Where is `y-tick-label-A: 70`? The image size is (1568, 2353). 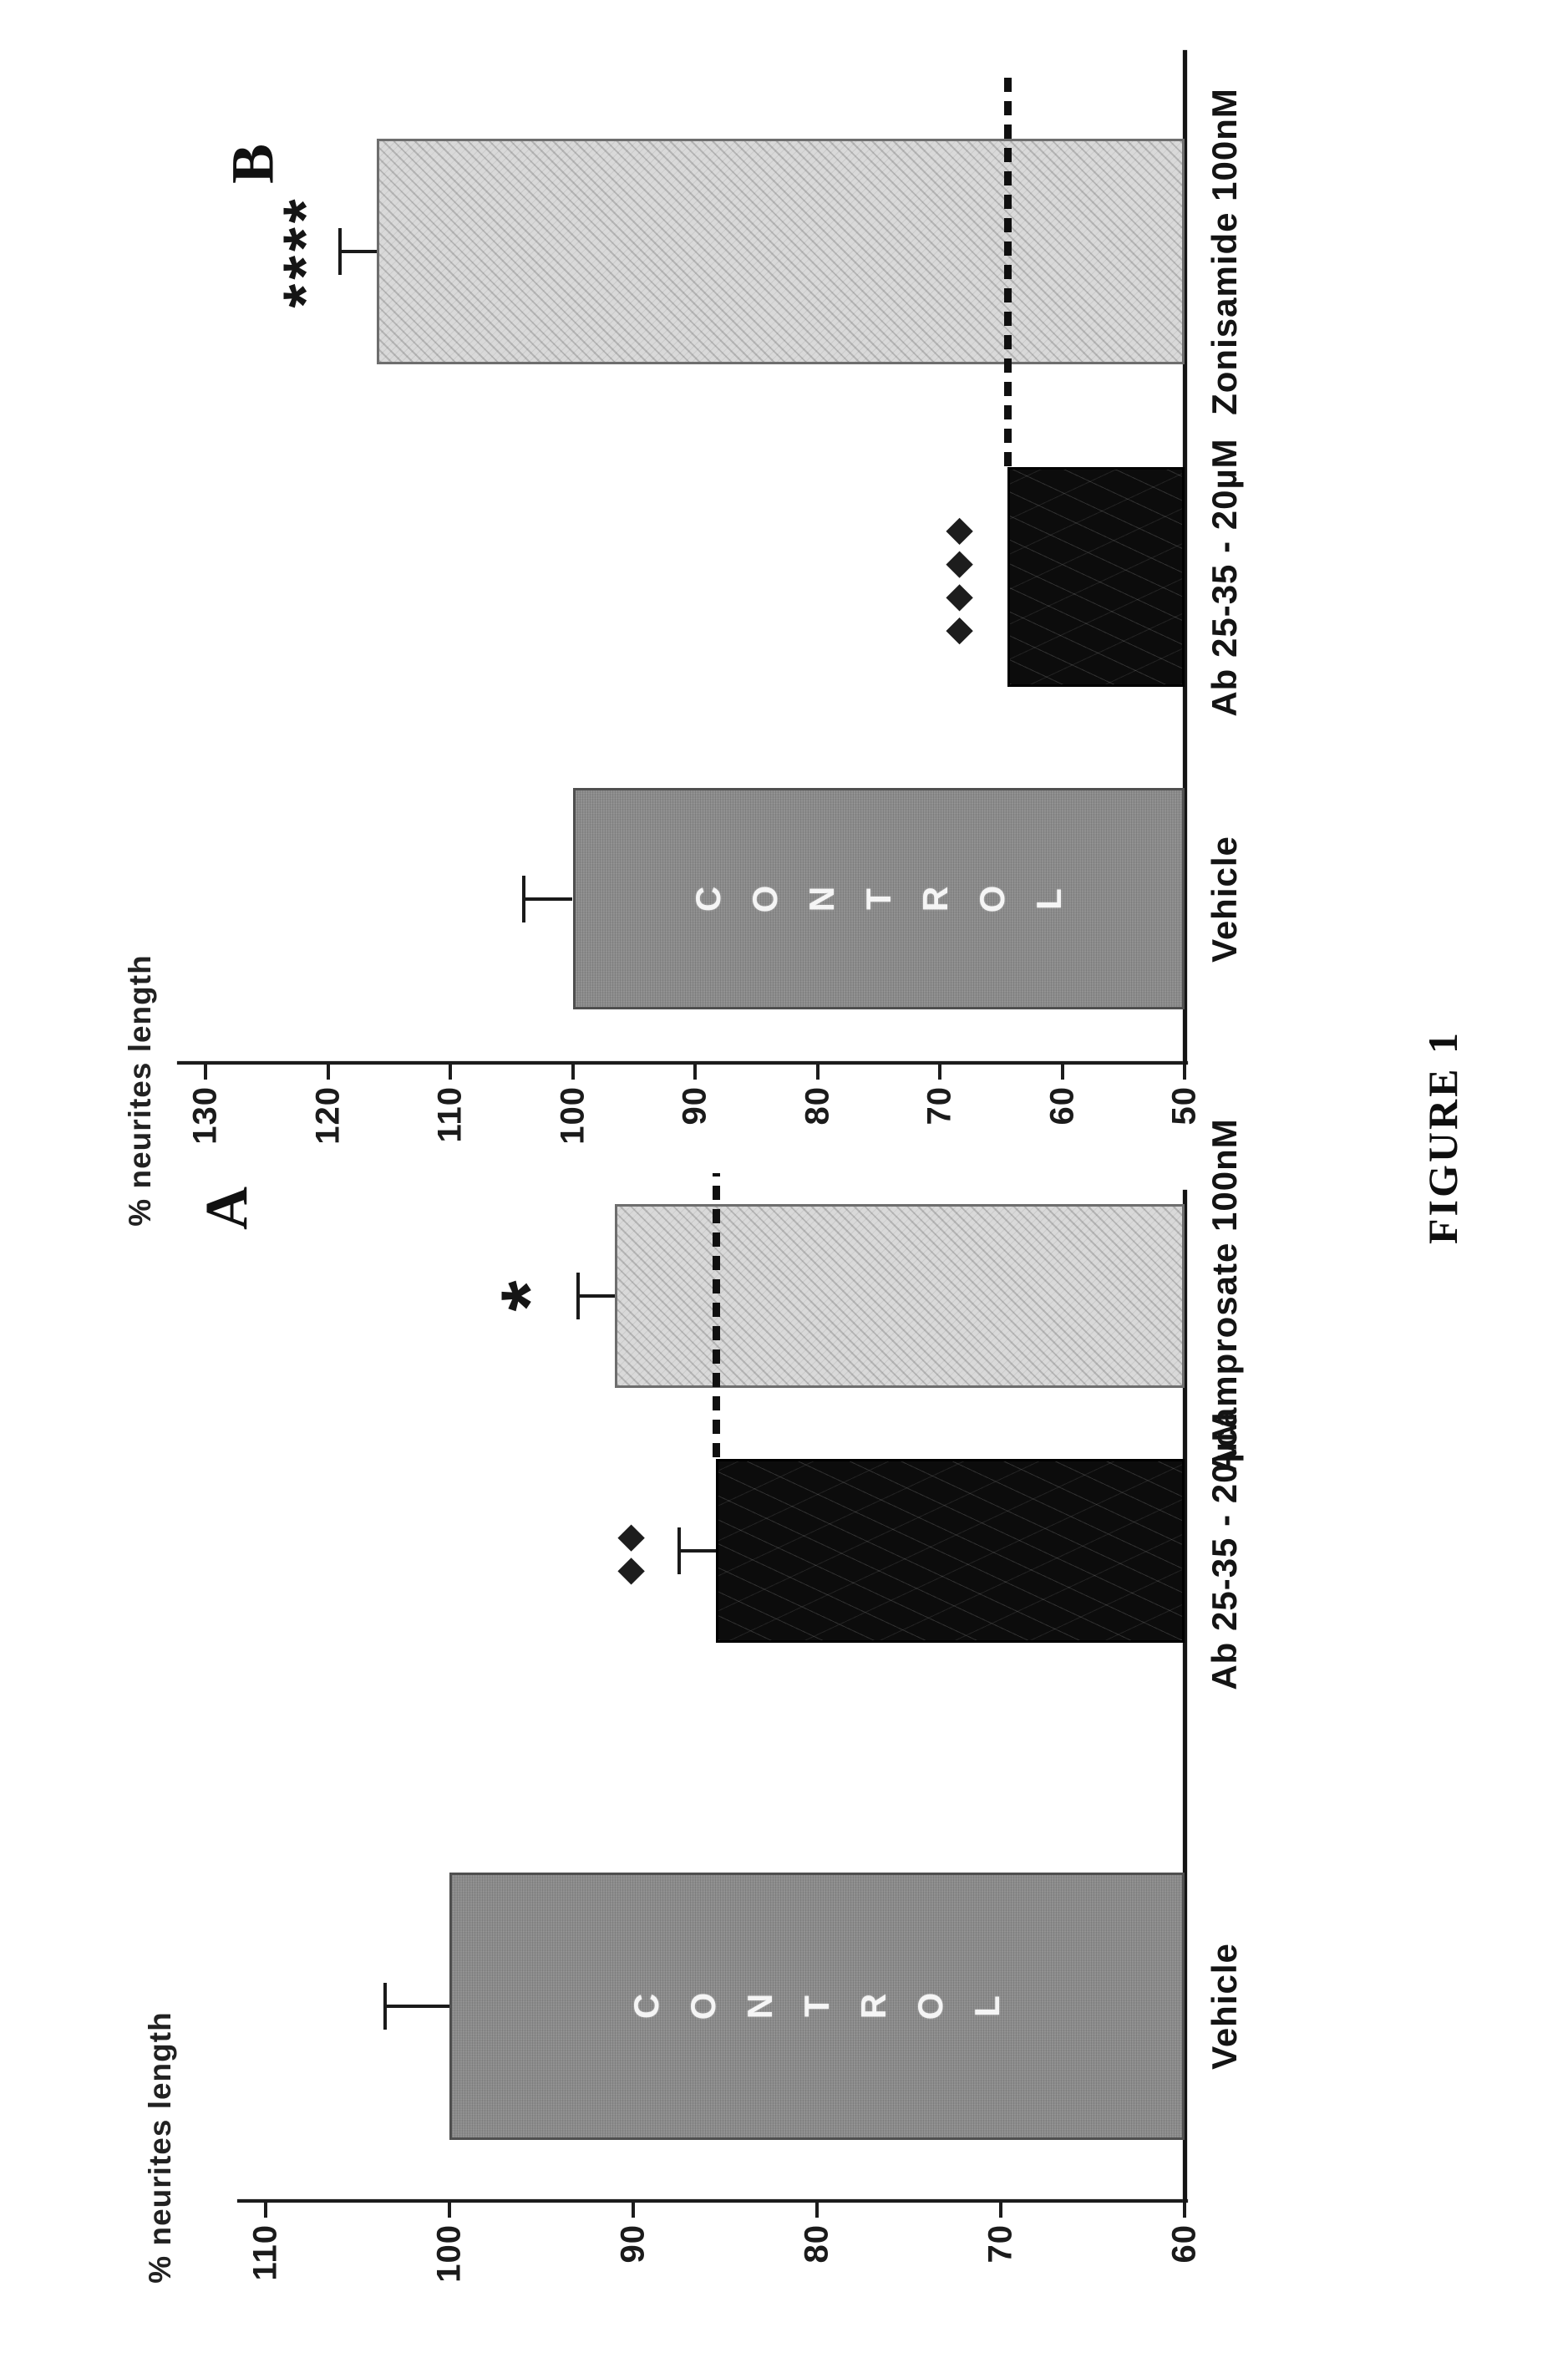 y-tick-label-A: 70 is located at coordinates (1000, 2244).